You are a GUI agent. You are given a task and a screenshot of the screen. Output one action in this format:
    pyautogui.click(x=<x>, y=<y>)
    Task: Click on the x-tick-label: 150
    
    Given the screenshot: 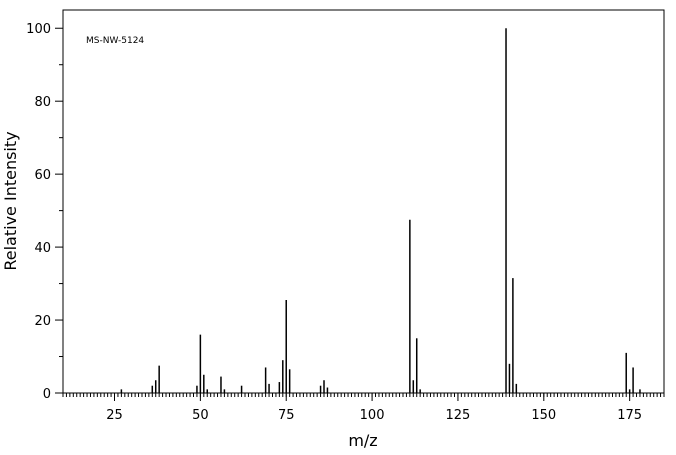 What is the action you would take?
    pyautogui.click(x=543, y=415)
    